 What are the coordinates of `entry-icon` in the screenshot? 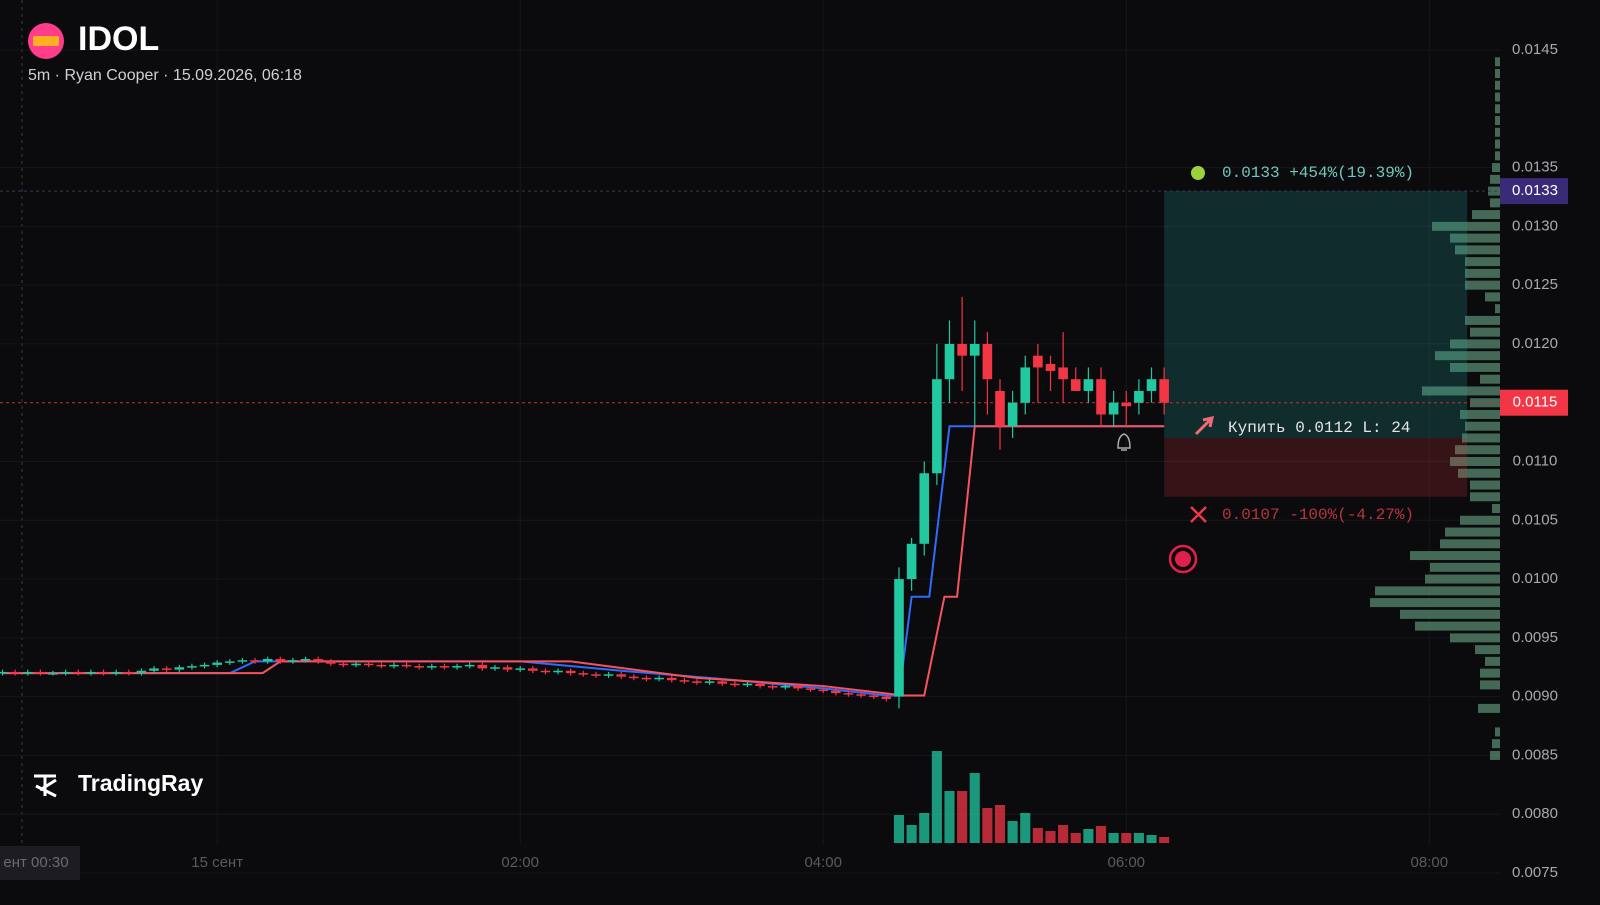 It's located at (1204, 426).